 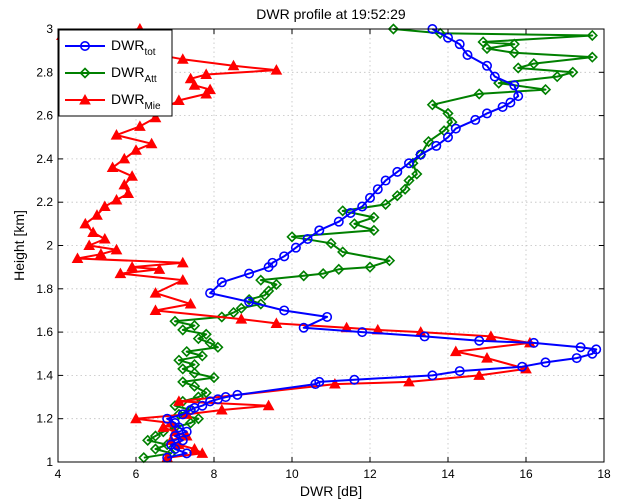 What do you see at coordinates (44, 202) in the screenshot?
I see `y-tick-label: 2.2` at bounding box center [44, 202].